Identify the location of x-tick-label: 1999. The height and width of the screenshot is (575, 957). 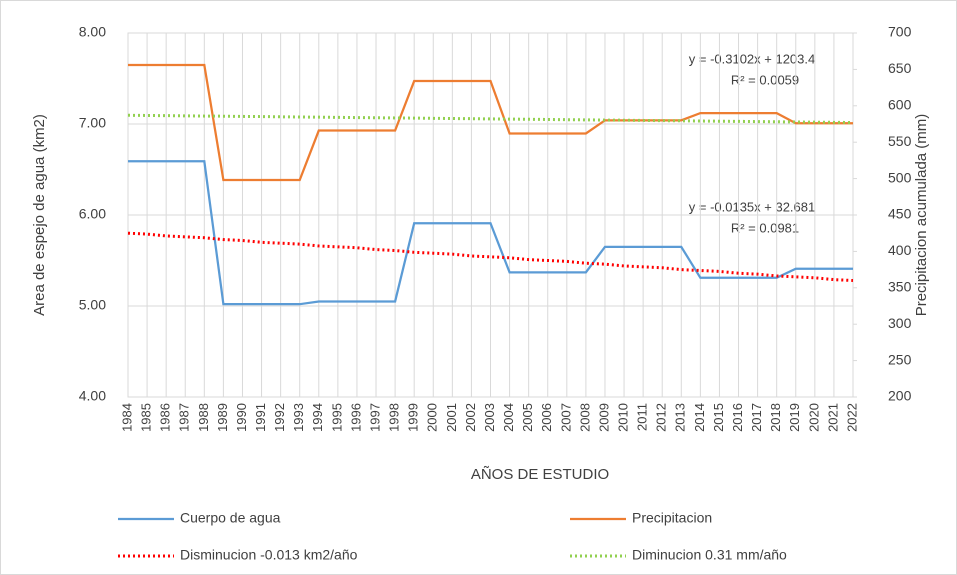
(413, 417).